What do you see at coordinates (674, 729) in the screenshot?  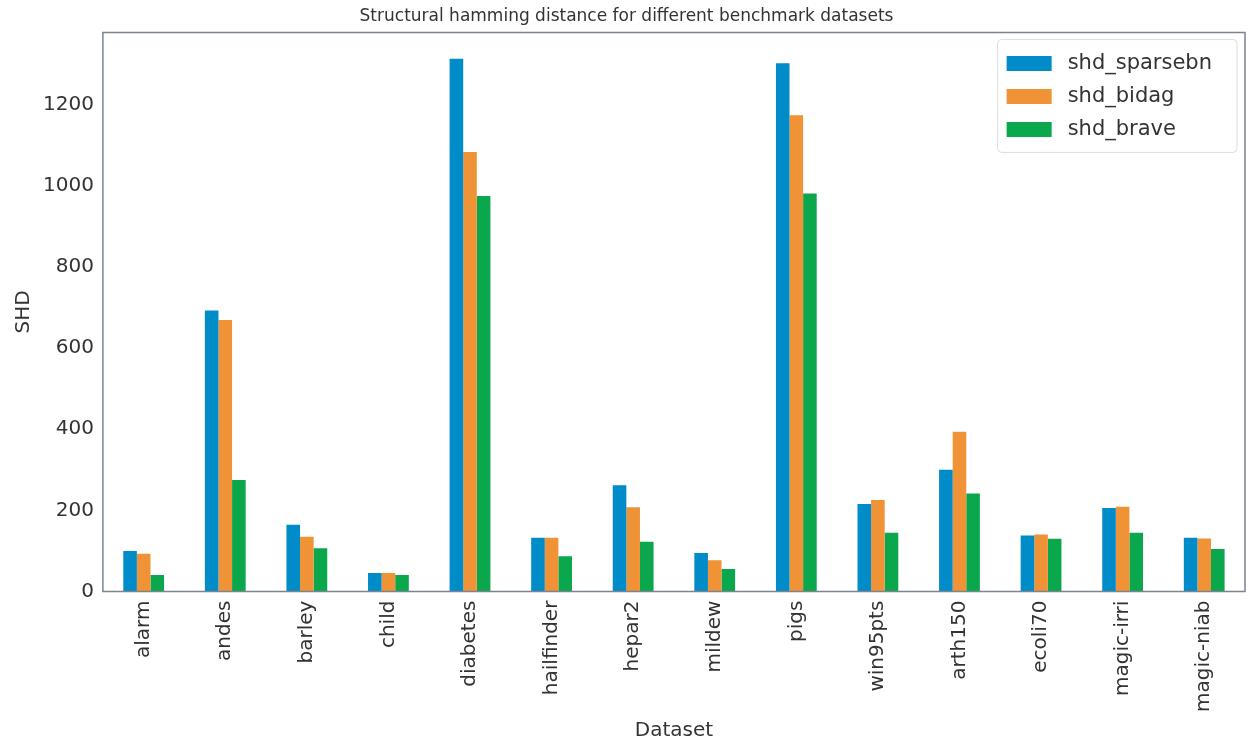 I see `x-axis-title: Dataset` at bounding box center [674, 729].